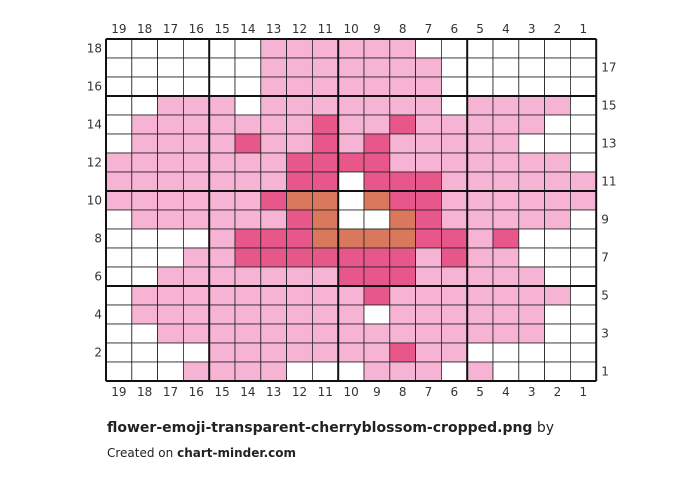 The image size is (699, 484). Describe the element at coordinates (236, 453) in the screenshot. I see `site-link: chart-minder.com` at that location.